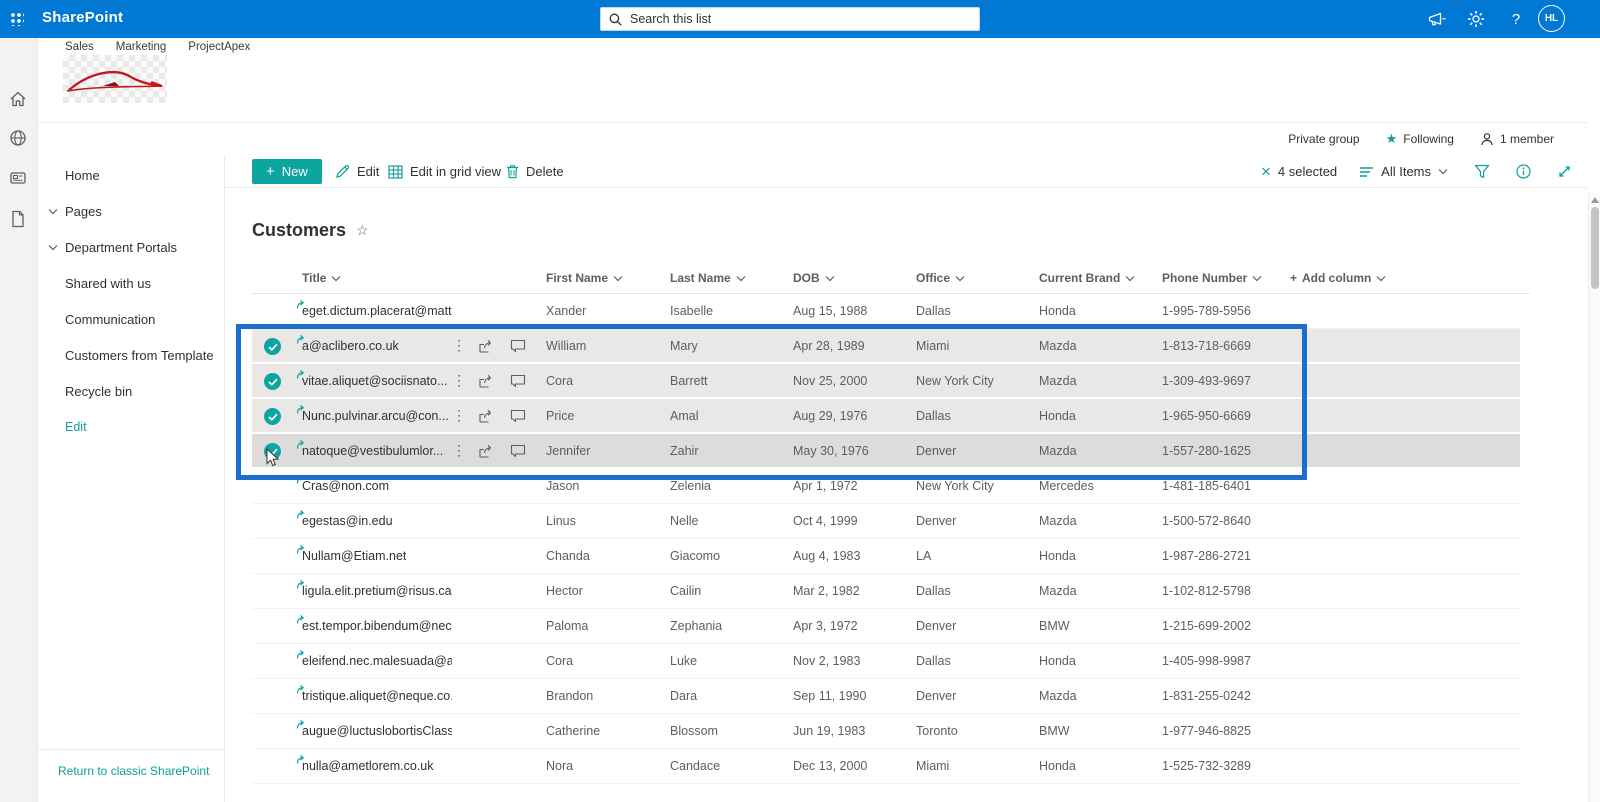 The height and width of the screenshot is (802, 1600). I want to click on following-toggle: ★ Following, so click(1419, 138).